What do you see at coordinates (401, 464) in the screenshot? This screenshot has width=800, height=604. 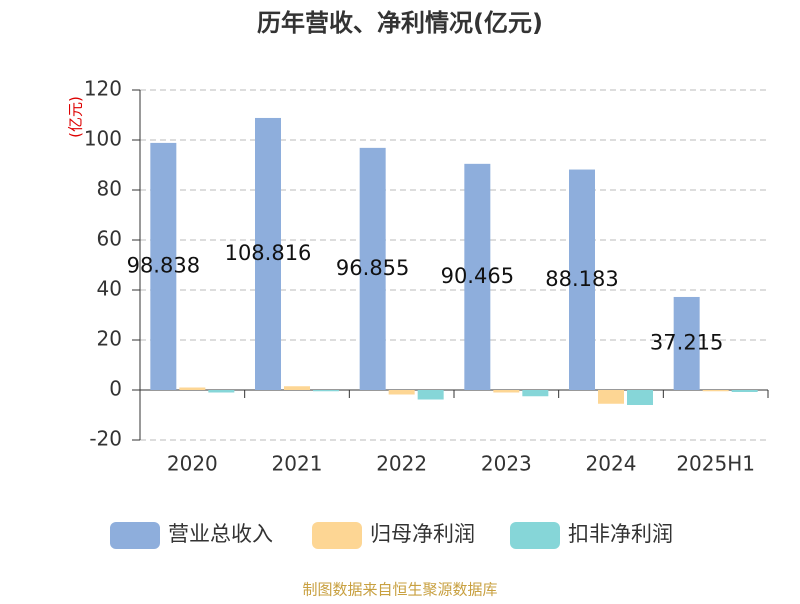 I see `x-tick-label: 2022` at bounding box center [401, 464].